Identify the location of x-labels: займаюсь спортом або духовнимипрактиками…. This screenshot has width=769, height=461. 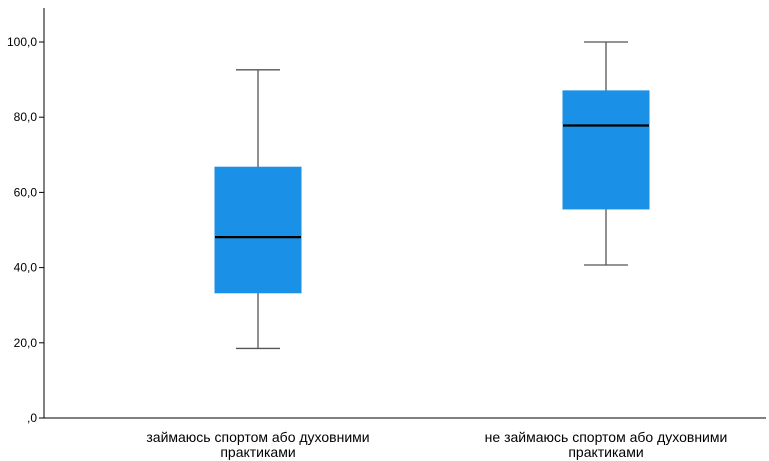
(436, 444).